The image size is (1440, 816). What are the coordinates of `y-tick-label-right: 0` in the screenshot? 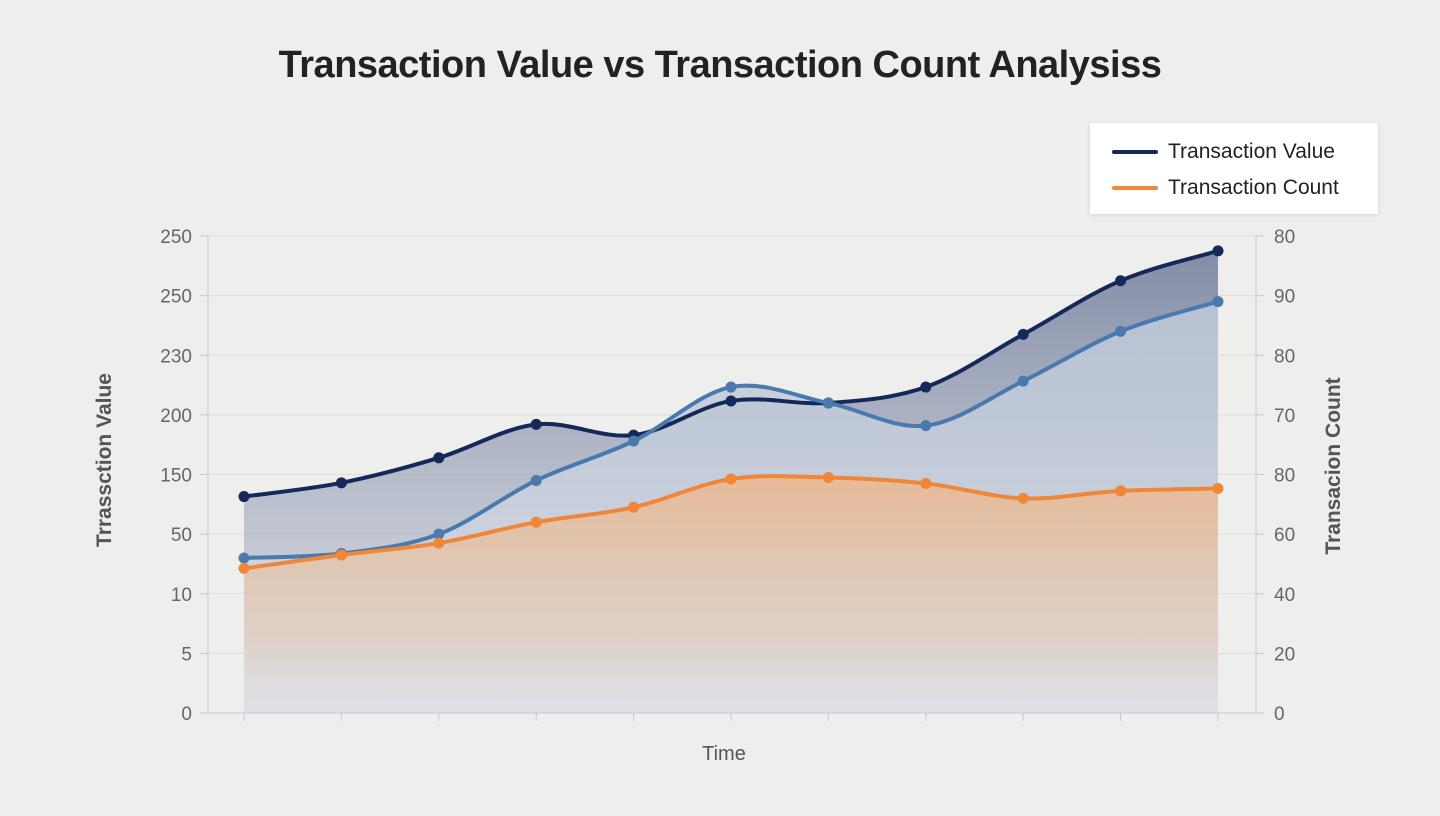 It's located at (1279, 714).